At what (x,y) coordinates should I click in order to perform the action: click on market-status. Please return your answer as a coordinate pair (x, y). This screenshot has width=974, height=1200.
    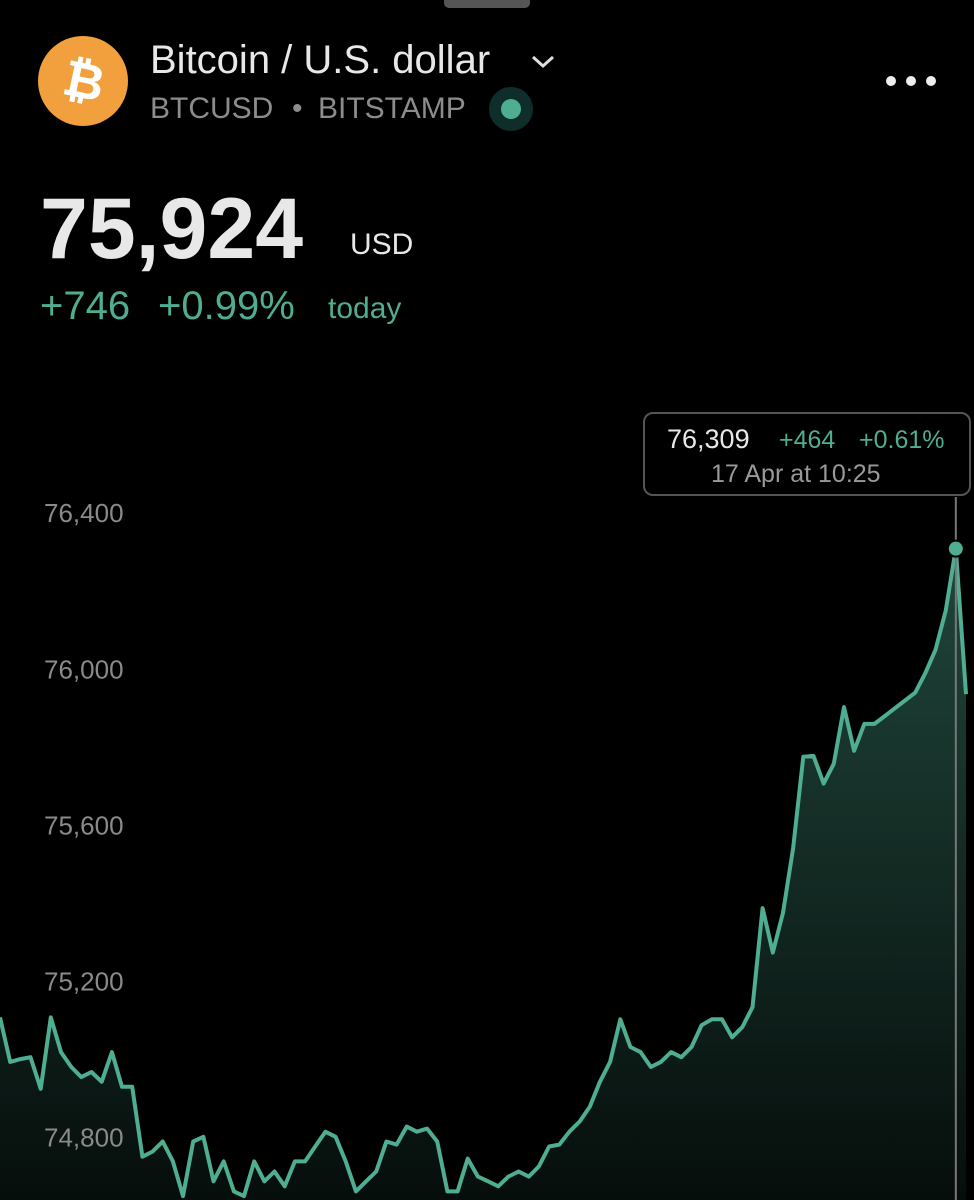
    Looking at the image, I should click on (511, 109).